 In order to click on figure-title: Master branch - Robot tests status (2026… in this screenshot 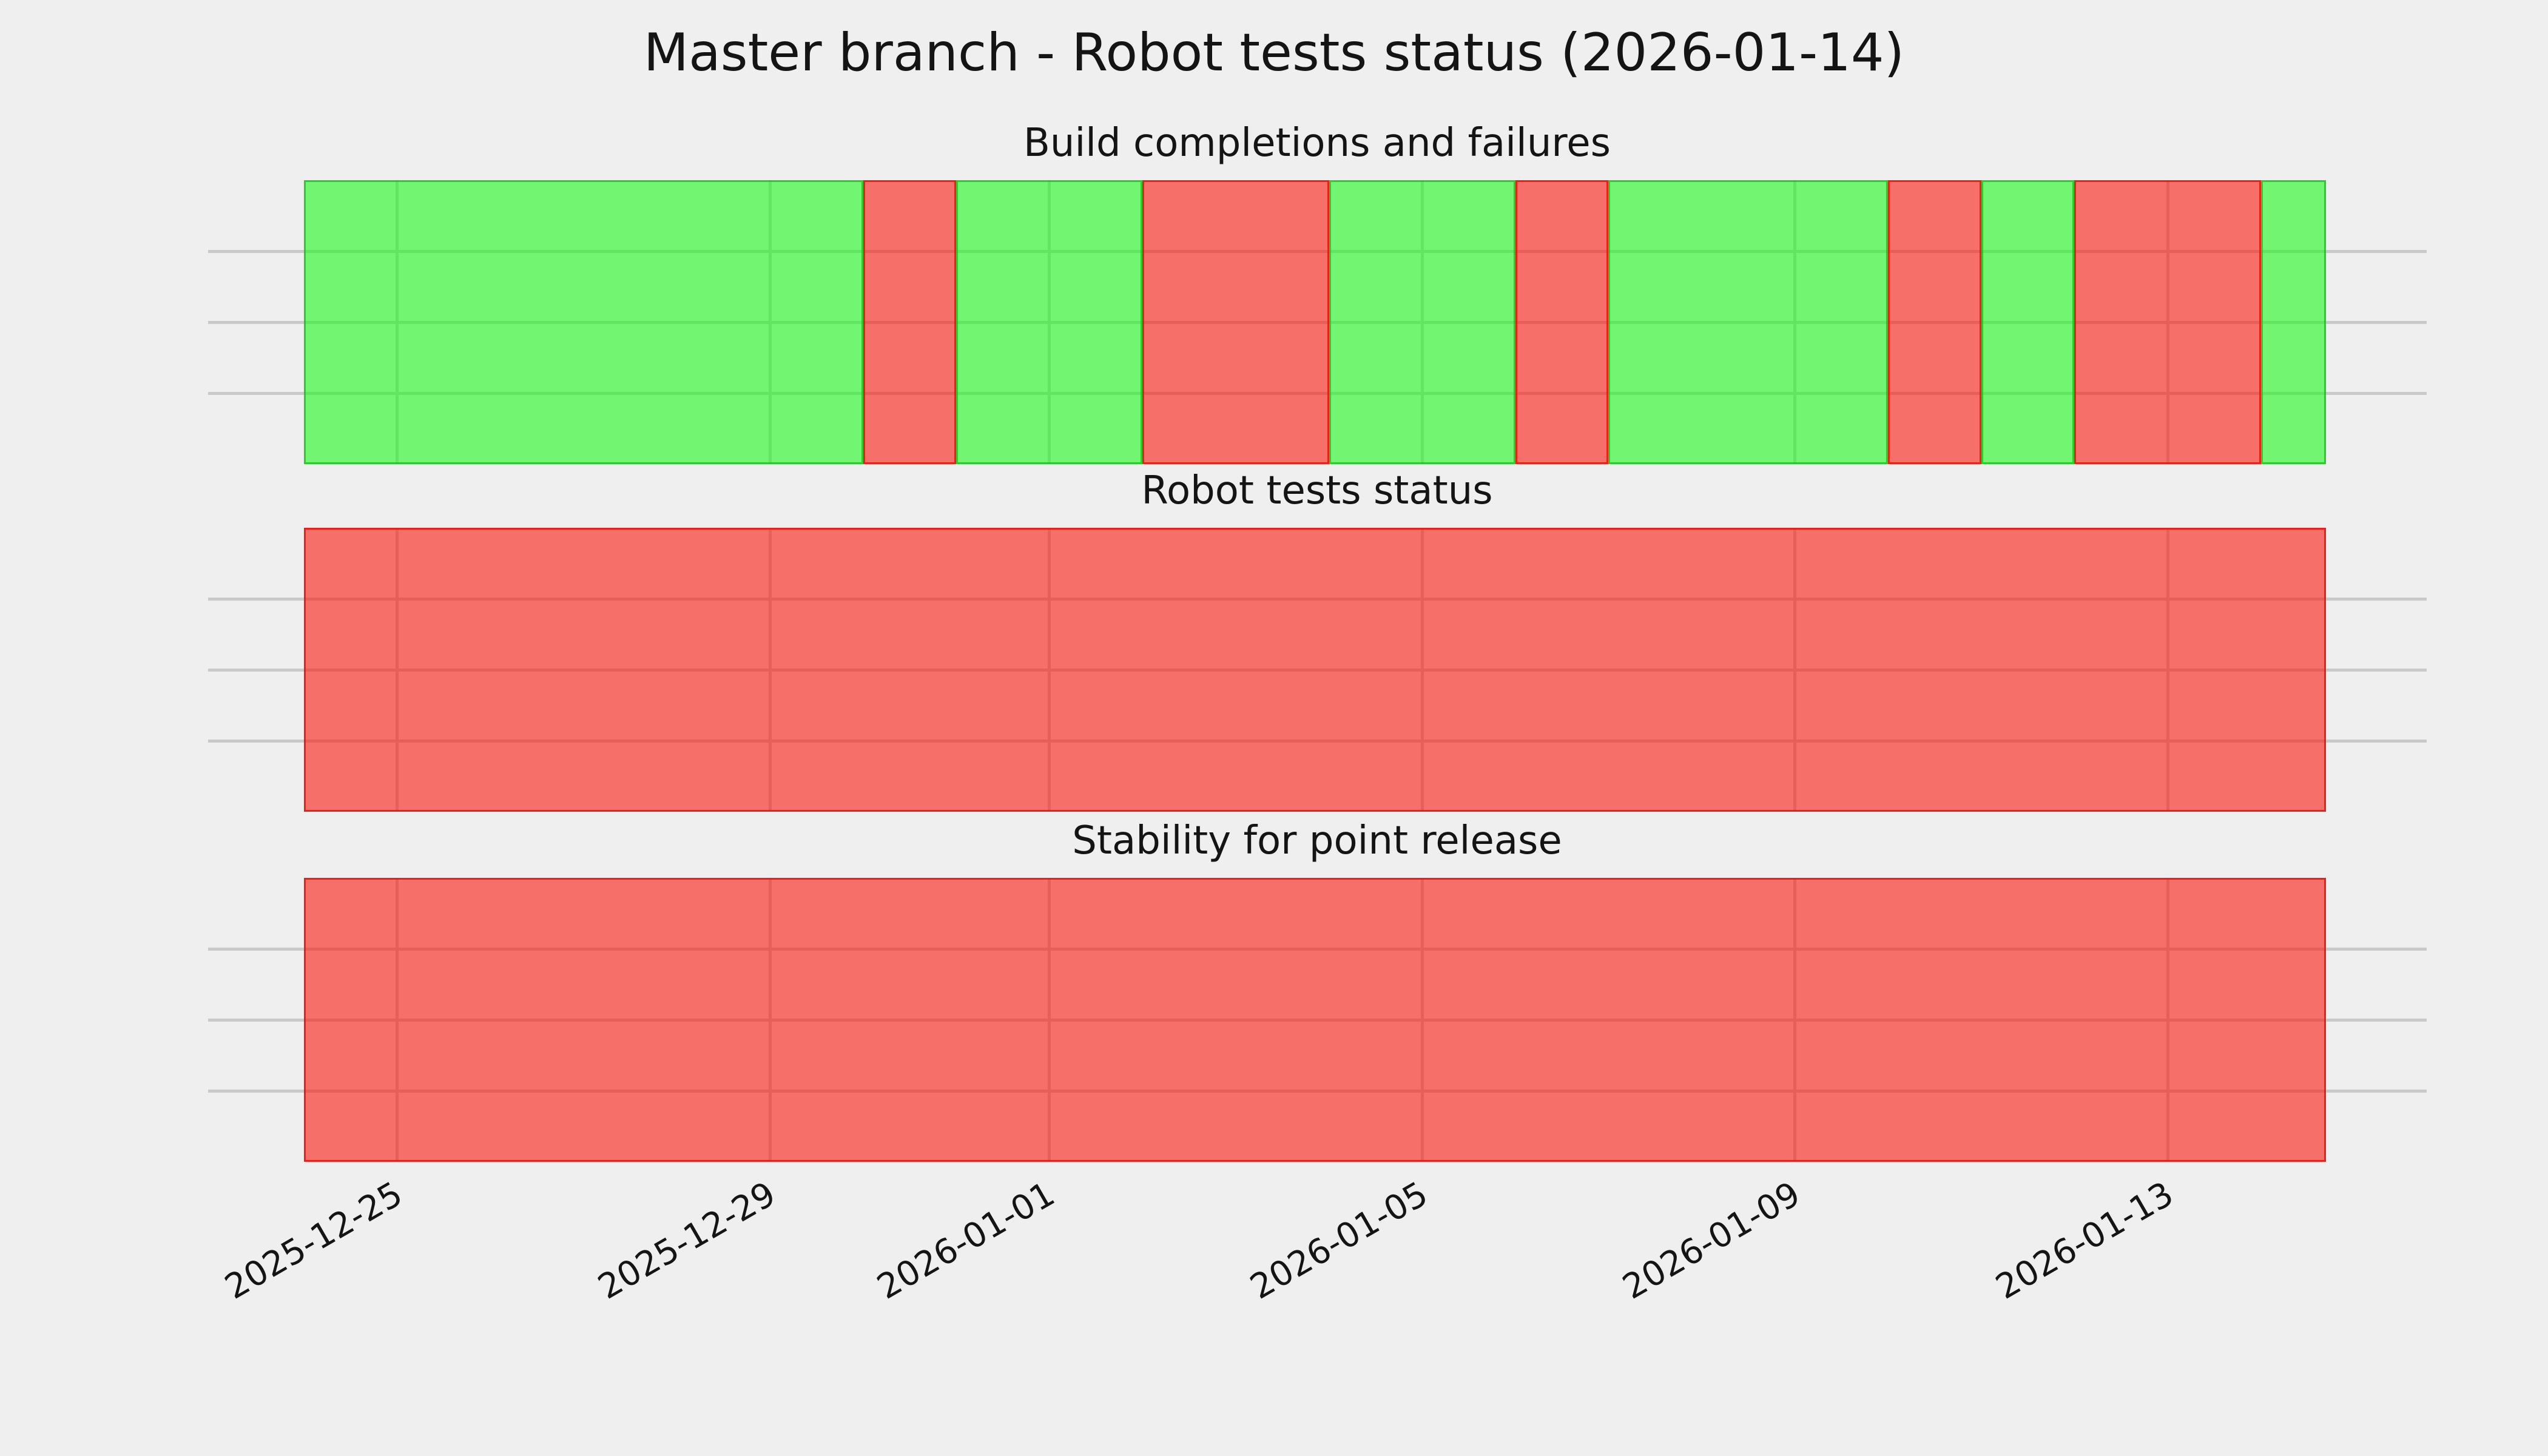, I will do `click(1274, 52)`.